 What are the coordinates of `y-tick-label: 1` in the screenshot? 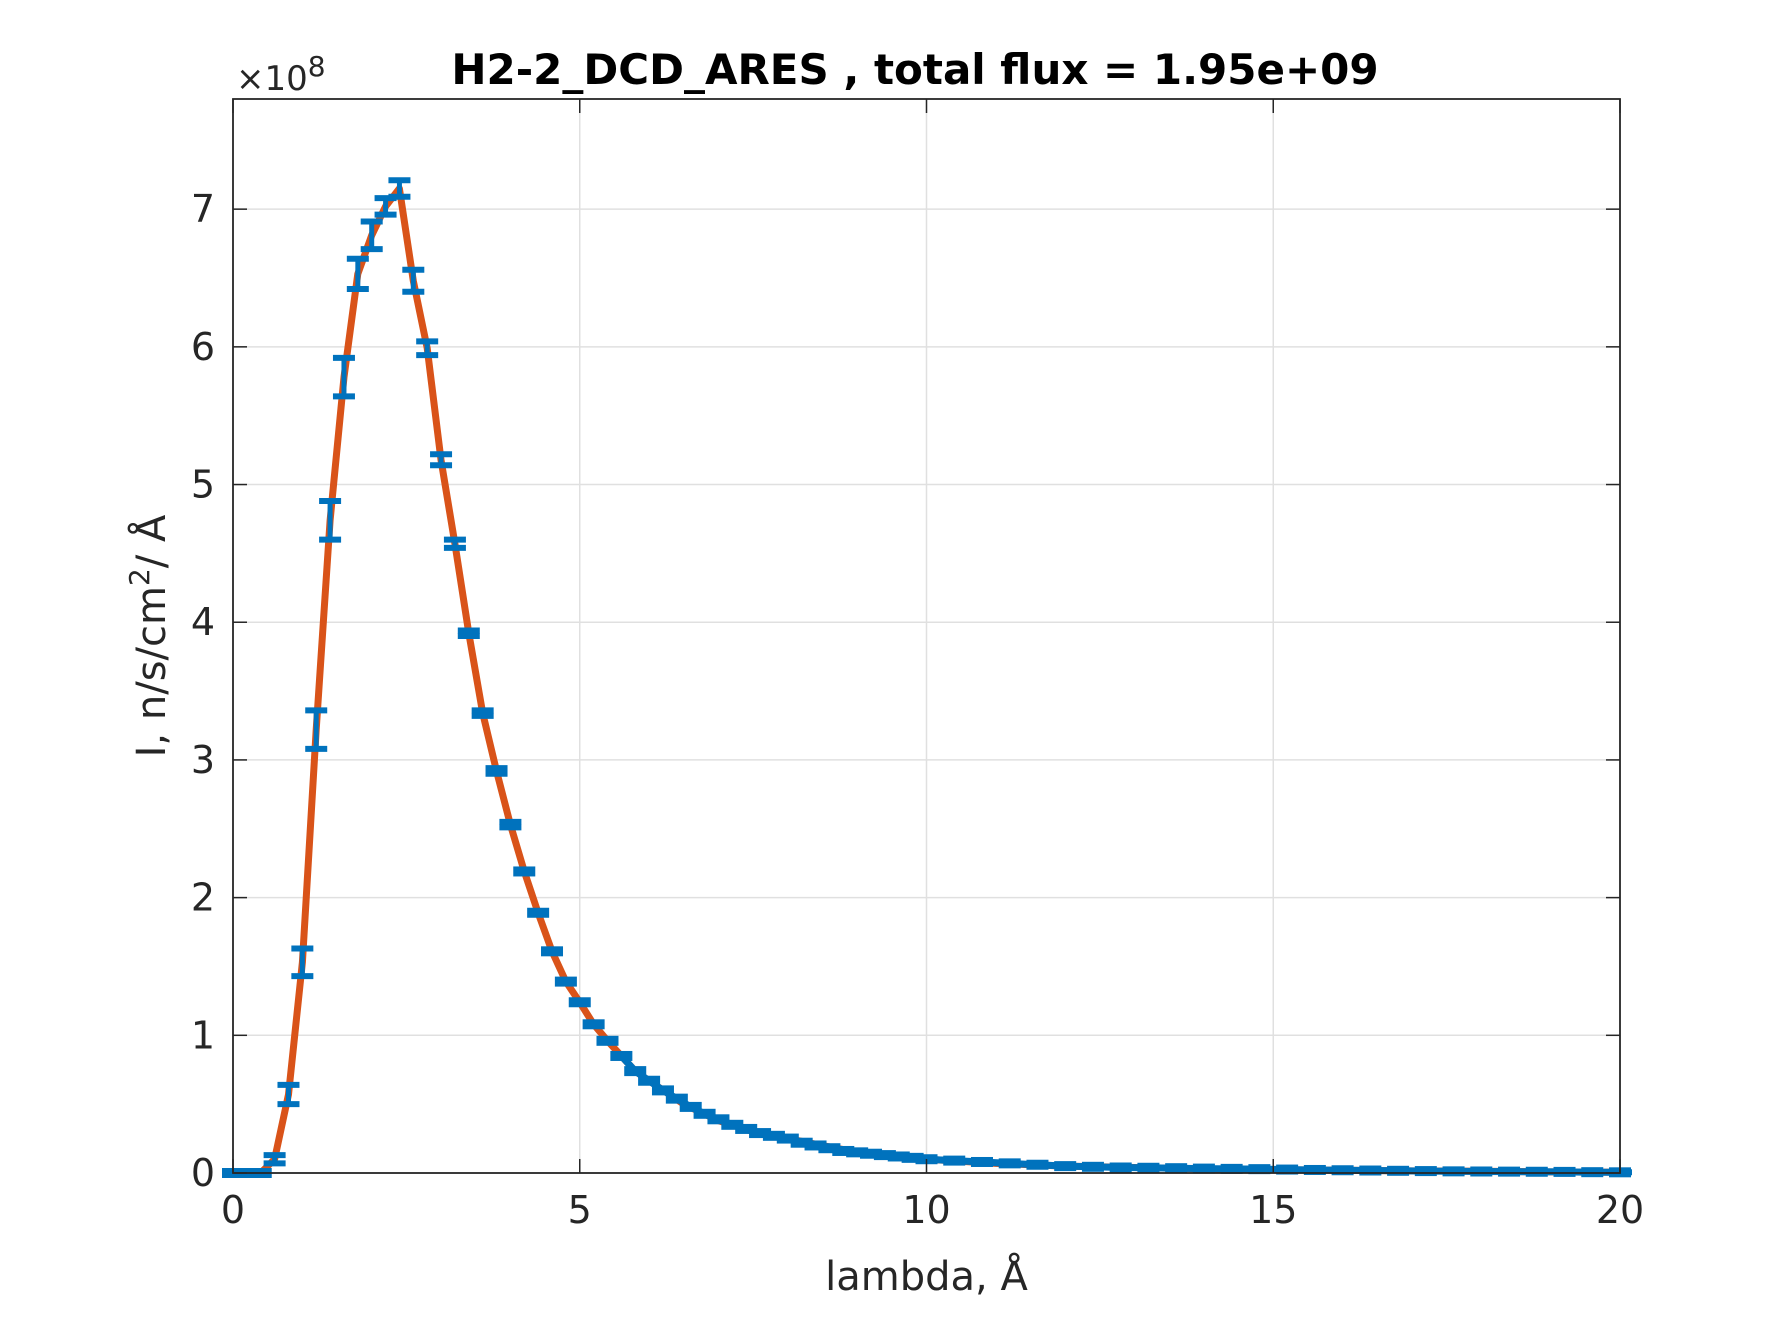 It's located at (203, 1035).